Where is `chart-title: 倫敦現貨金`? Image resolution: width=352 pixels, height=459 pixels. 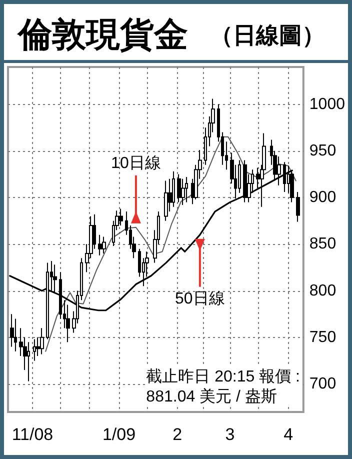
chart-title: 倫敦現貨金 is located at coordinates (103, 35).